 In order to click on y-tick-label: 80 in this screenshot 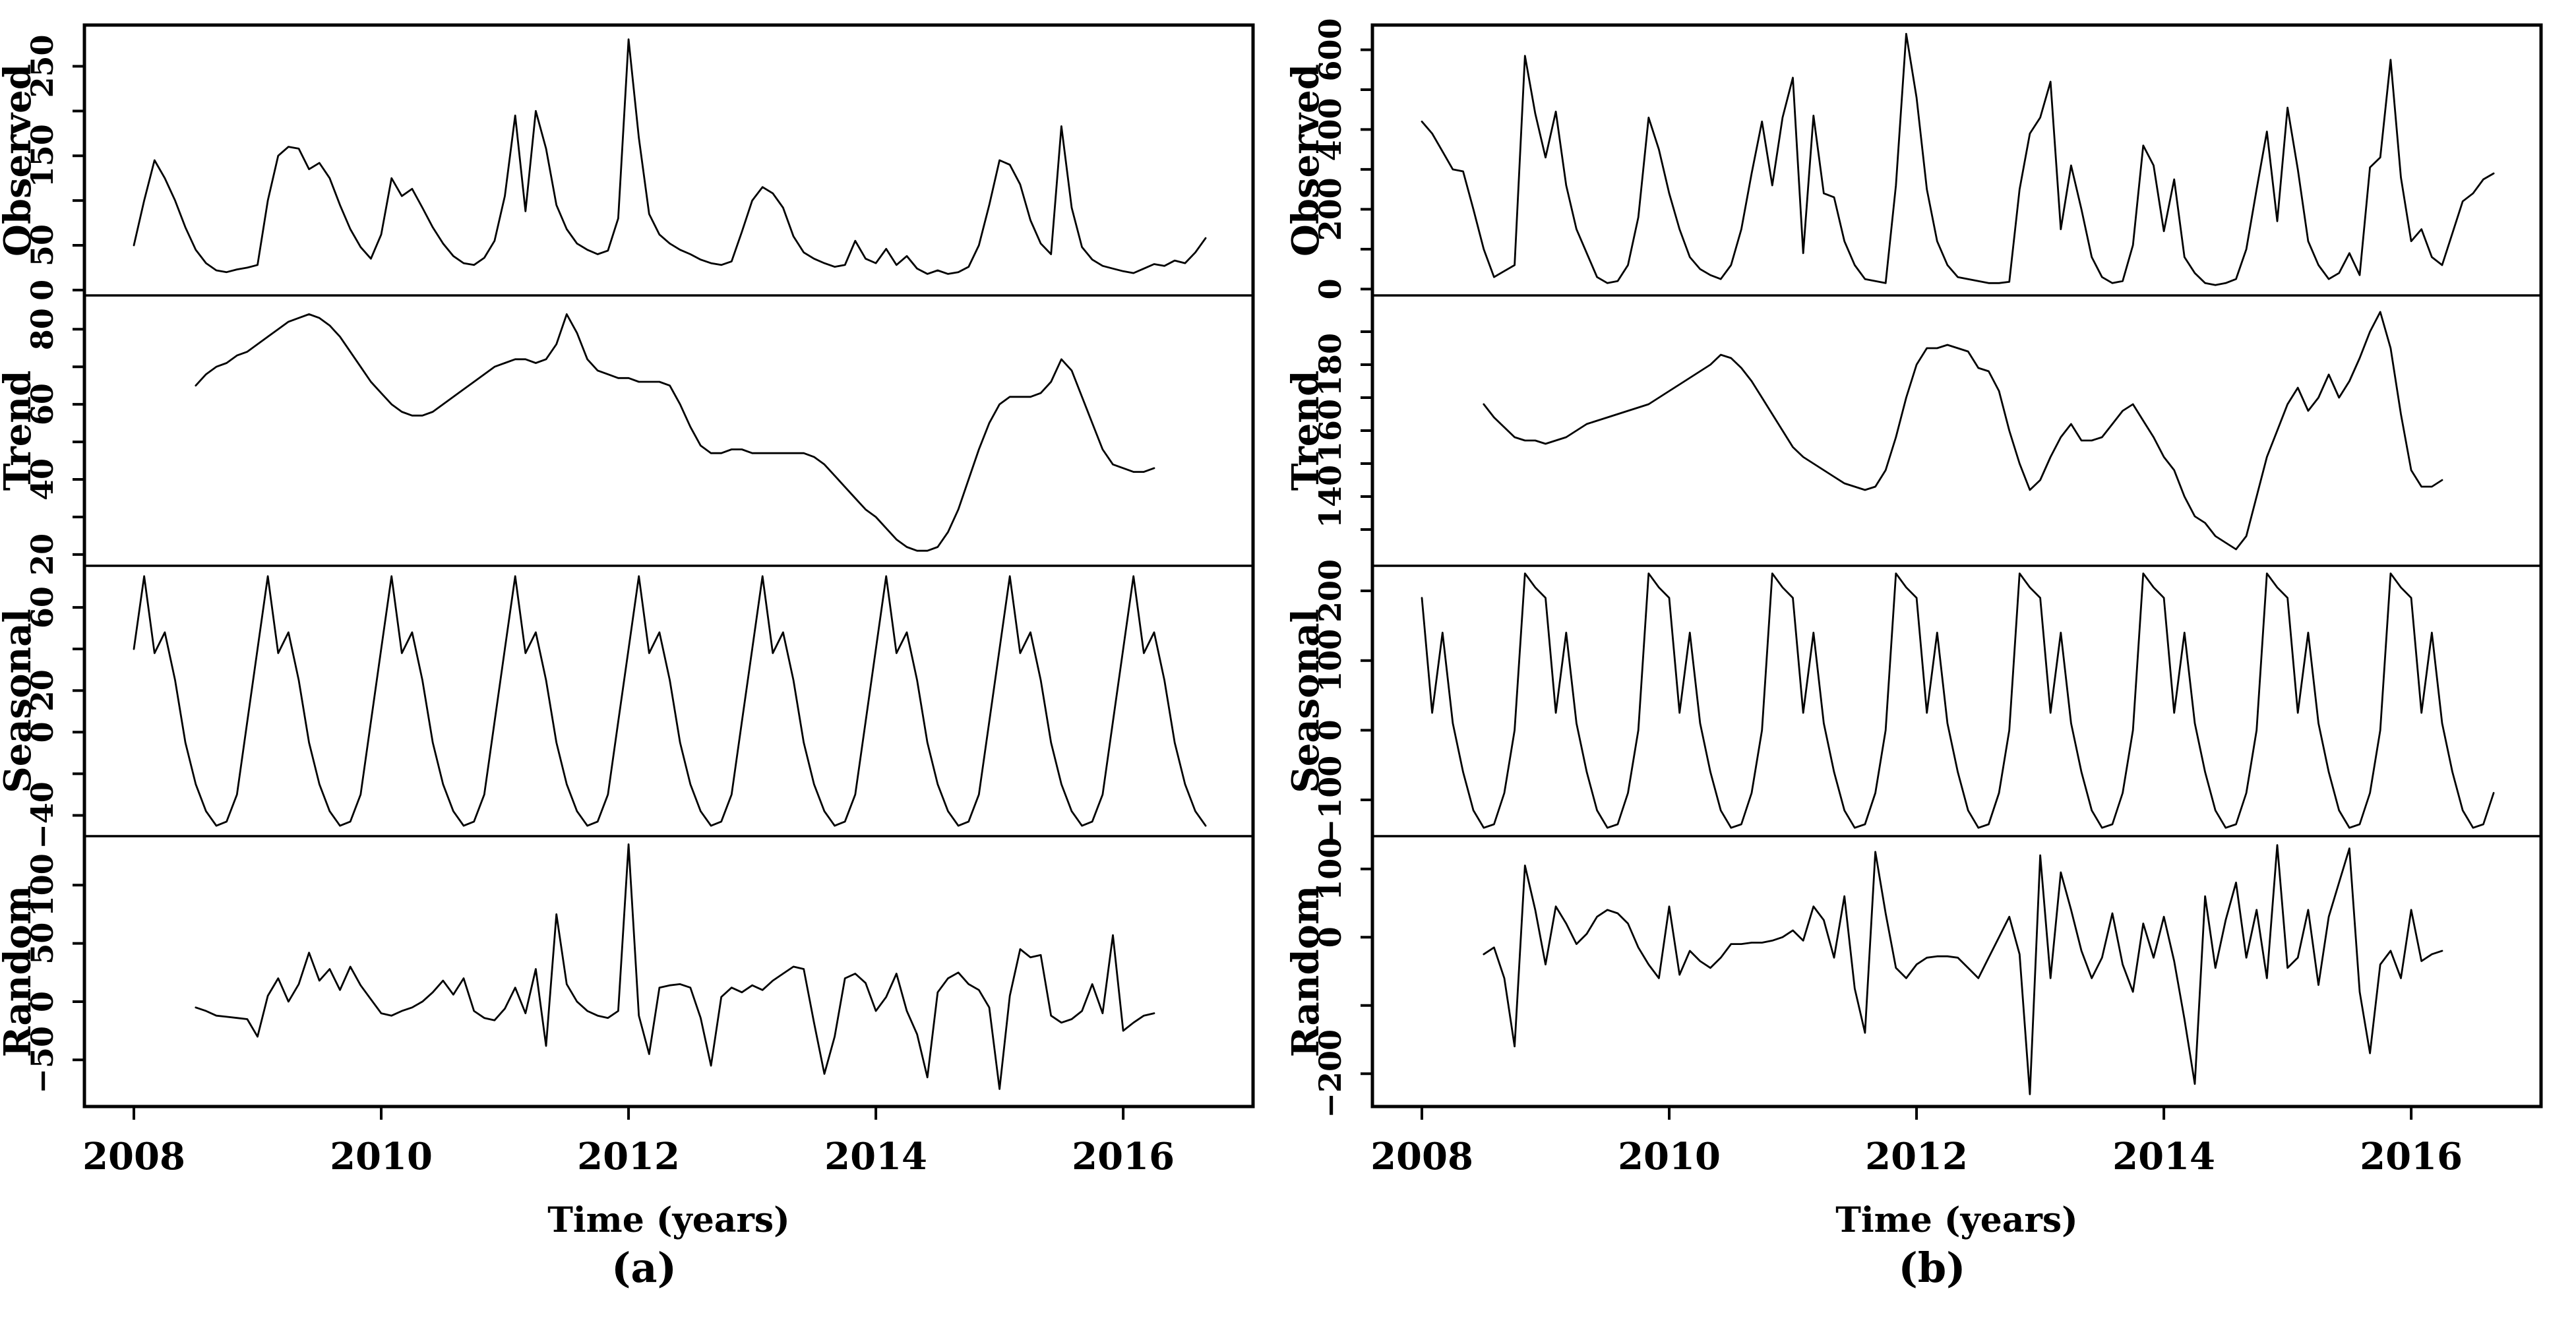, I will do `click(42, 329)`.